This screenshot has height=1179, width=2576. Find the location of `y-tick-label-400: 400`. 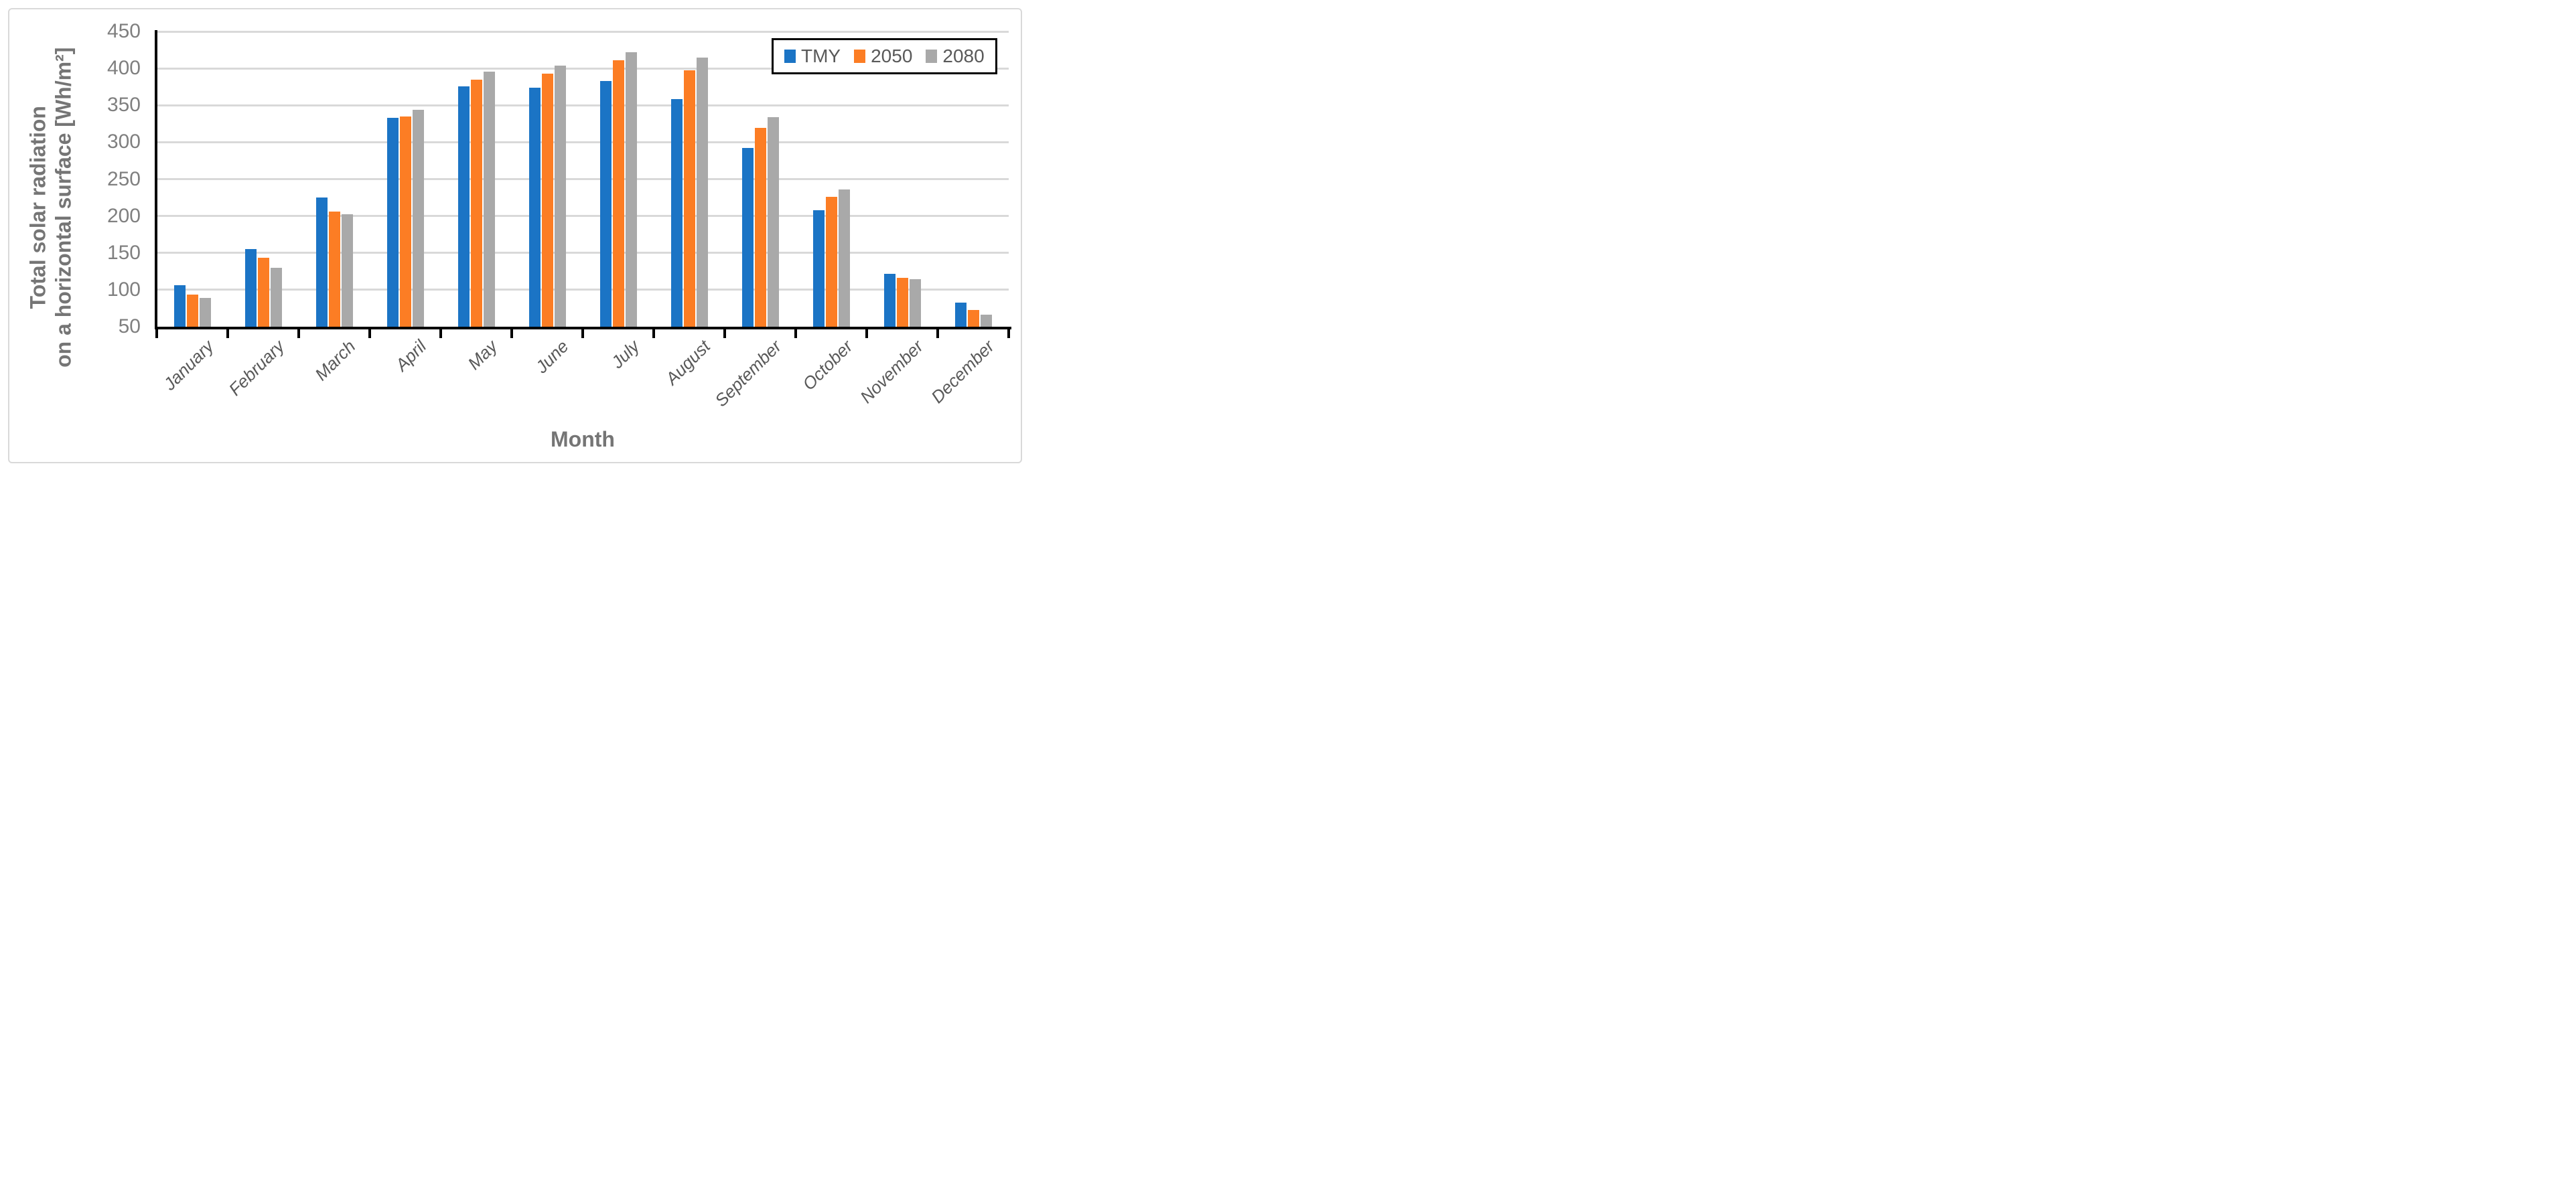

y-tick-label-400: 400 is located at coordinates (123, 68).